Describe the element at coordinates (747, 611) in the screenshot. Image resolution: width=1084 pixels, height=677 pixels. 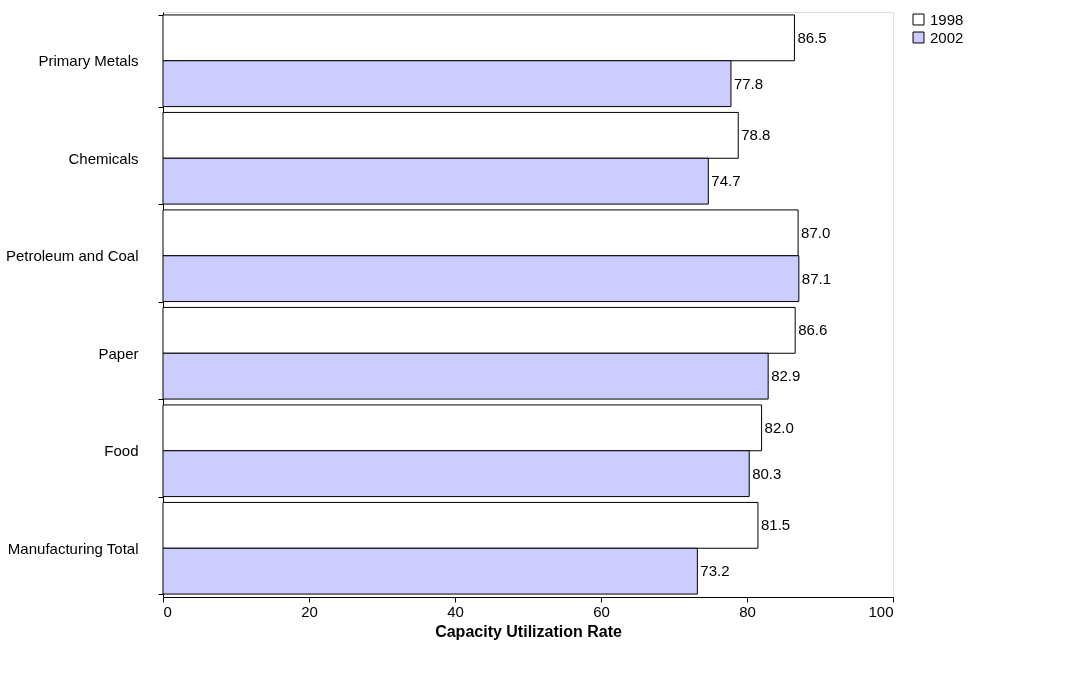
I see `x-tick-label: 80` at that location.